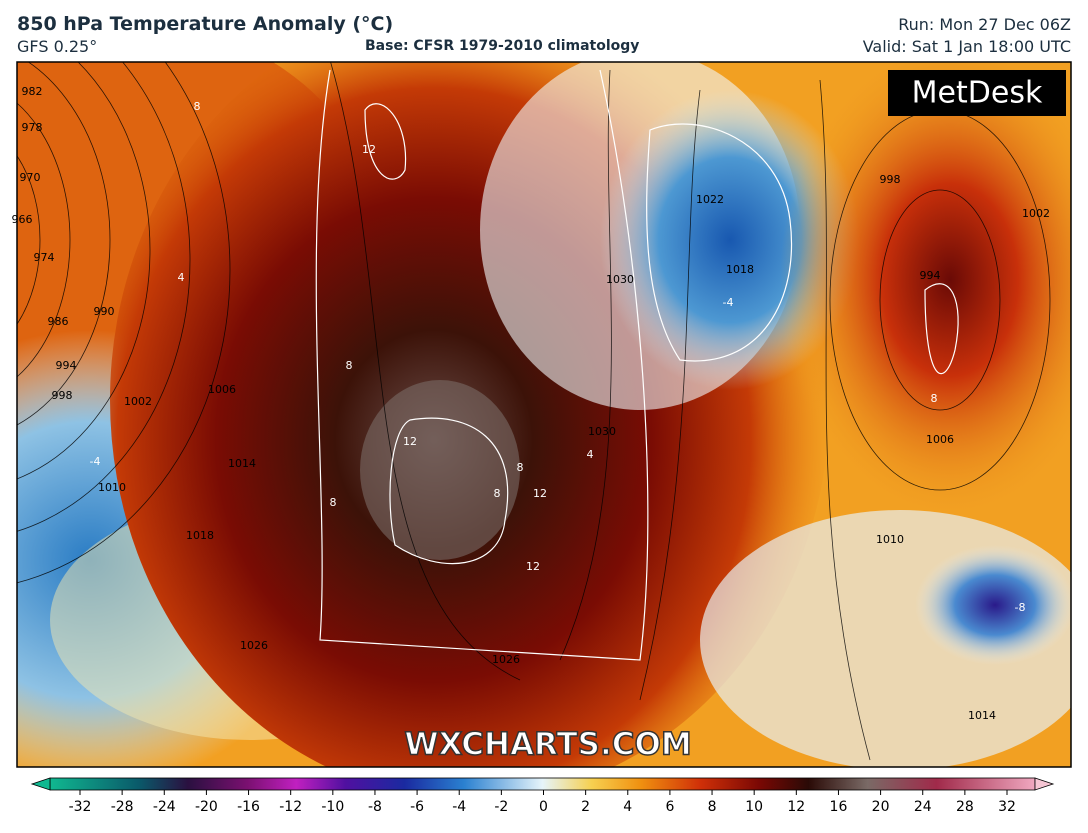 The height and width of the screenshot is (833, 1088). I want to click on colorbar-tick-label: -10, so click(332, 807).